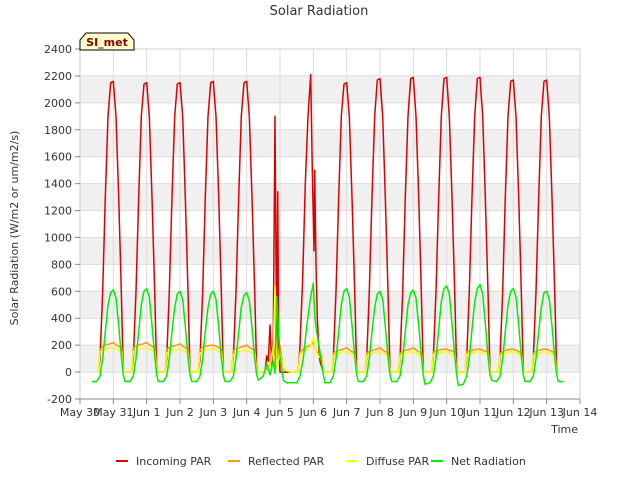 This screenshot has width=640, height=480. I want to click on y-tick-label: 200, so click(61, 345).